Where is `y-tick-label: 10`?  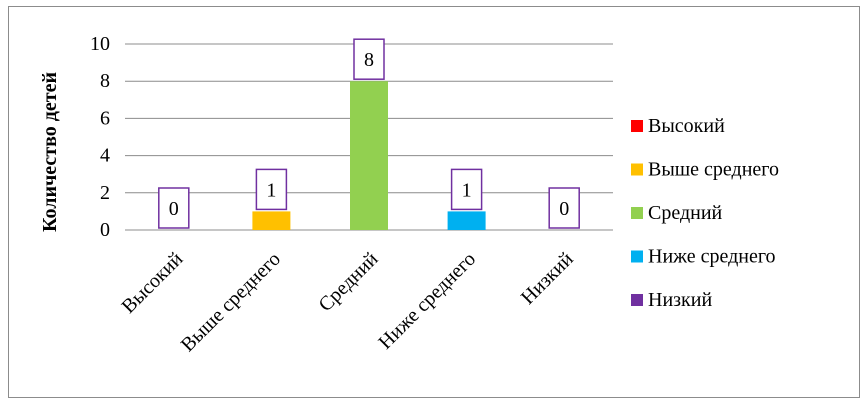
y-tick-label: 10 is located at coordinates (100, 44).